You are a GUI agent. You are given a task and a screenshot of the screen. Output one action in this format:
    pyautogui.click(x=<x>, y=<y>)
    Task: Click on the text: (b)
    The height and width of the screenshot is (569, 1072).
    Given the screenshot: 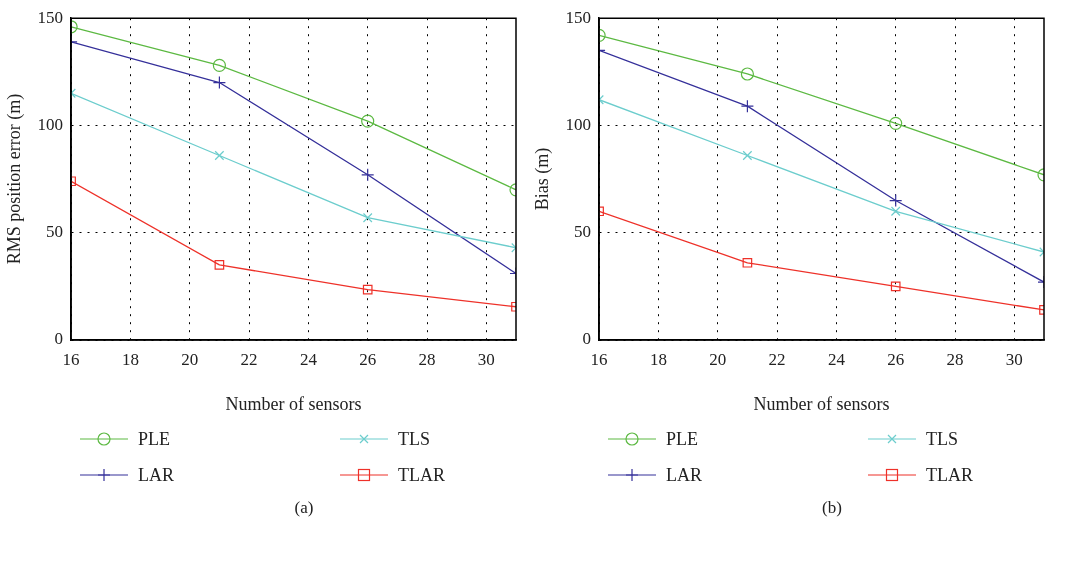 What is the action you would take?
    pyautogui.click(x=832, y=508)
    